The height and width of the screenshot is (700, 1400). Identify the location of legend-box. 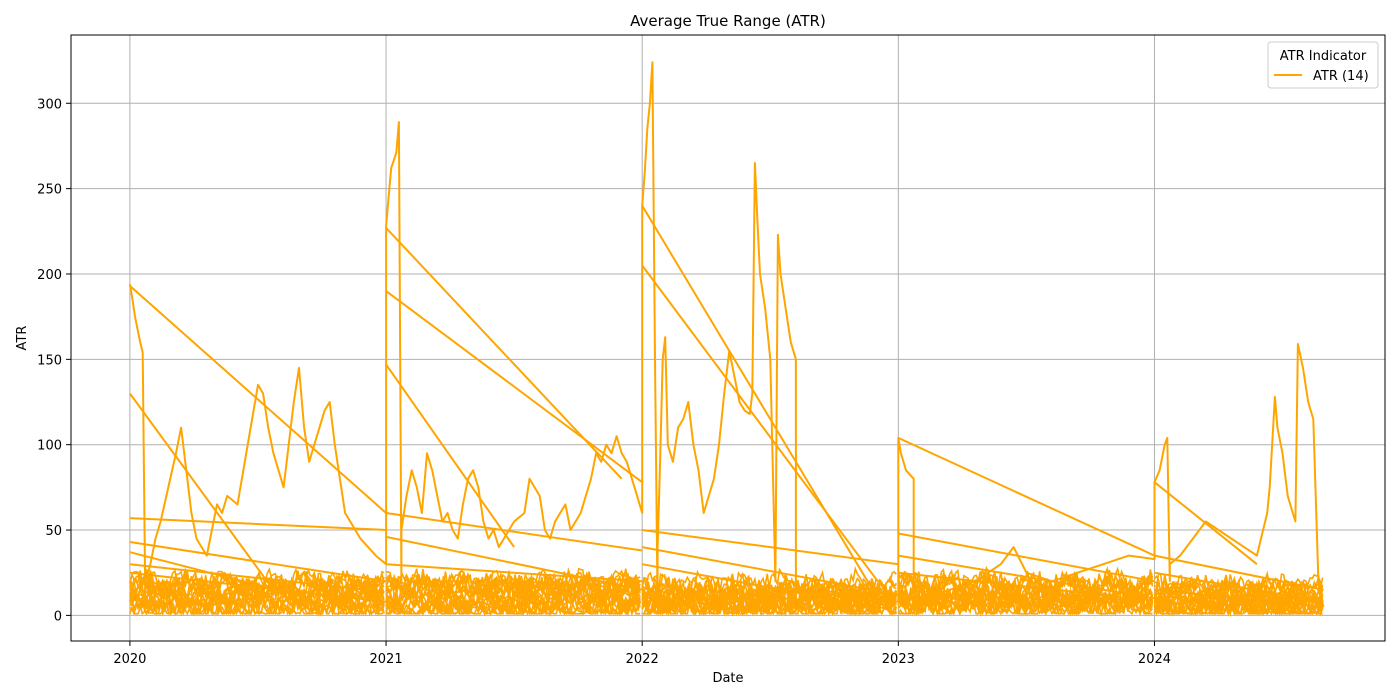
(1323, 65).